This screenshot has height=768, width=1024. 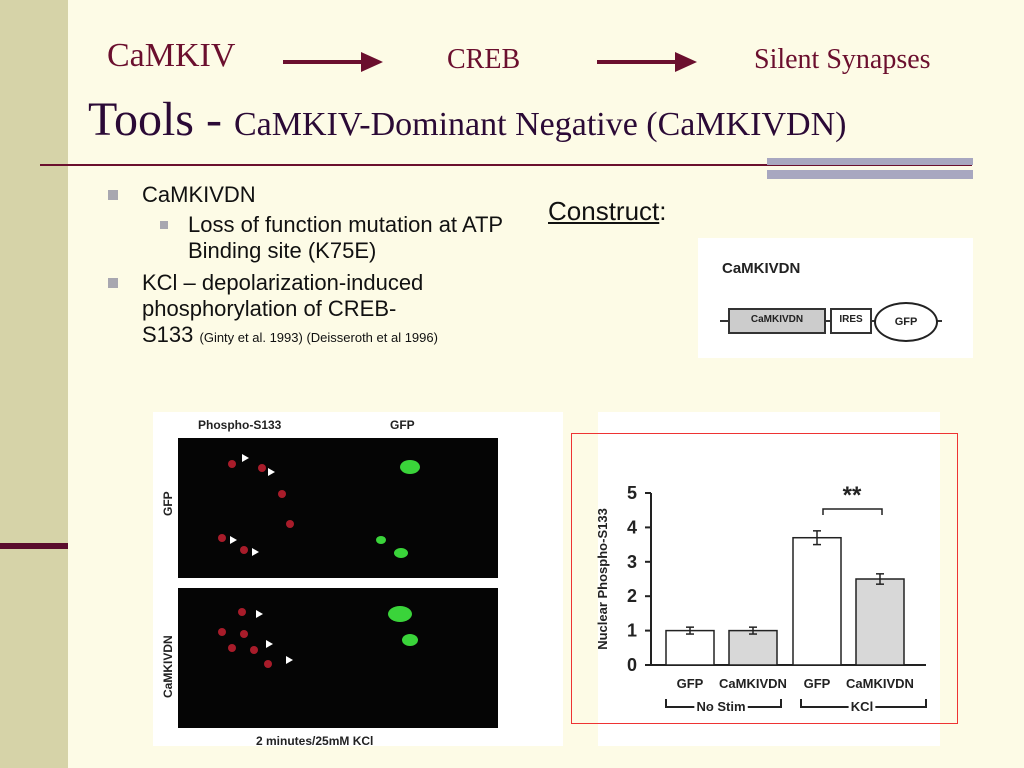 I want to click on title-rule, so click(x=506, y=165).